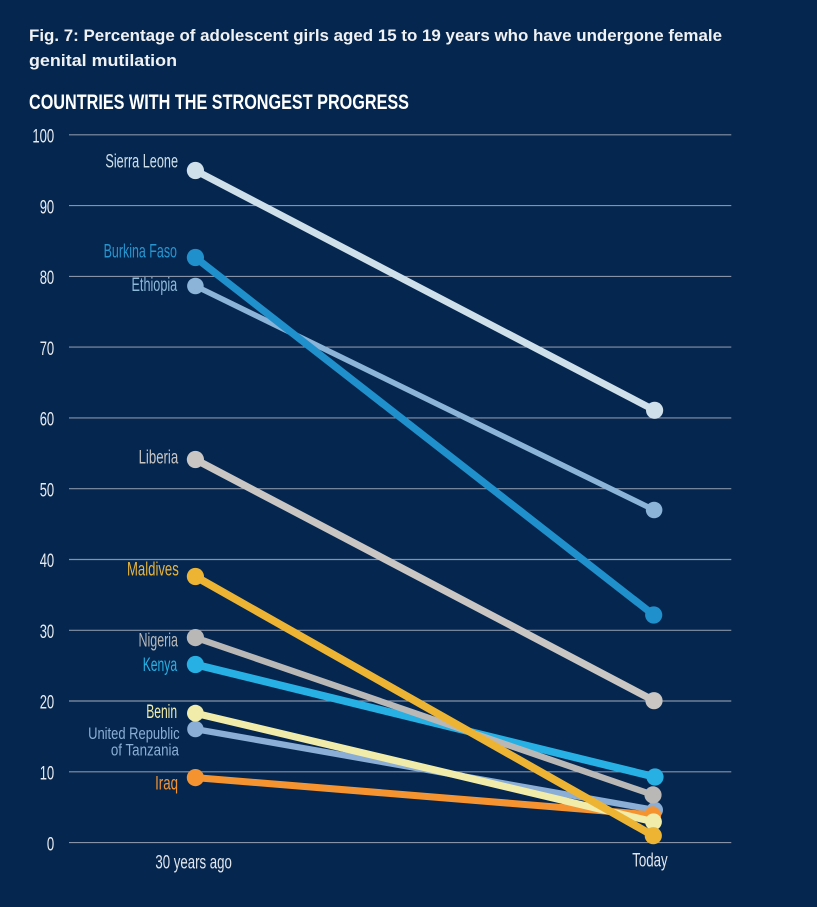 Image resolution: width=817 pixels, height=907 pixels. Describe the element at coordinates (145, 750) in the screenshot. I see `svg-text: of Tanzania` at that location.